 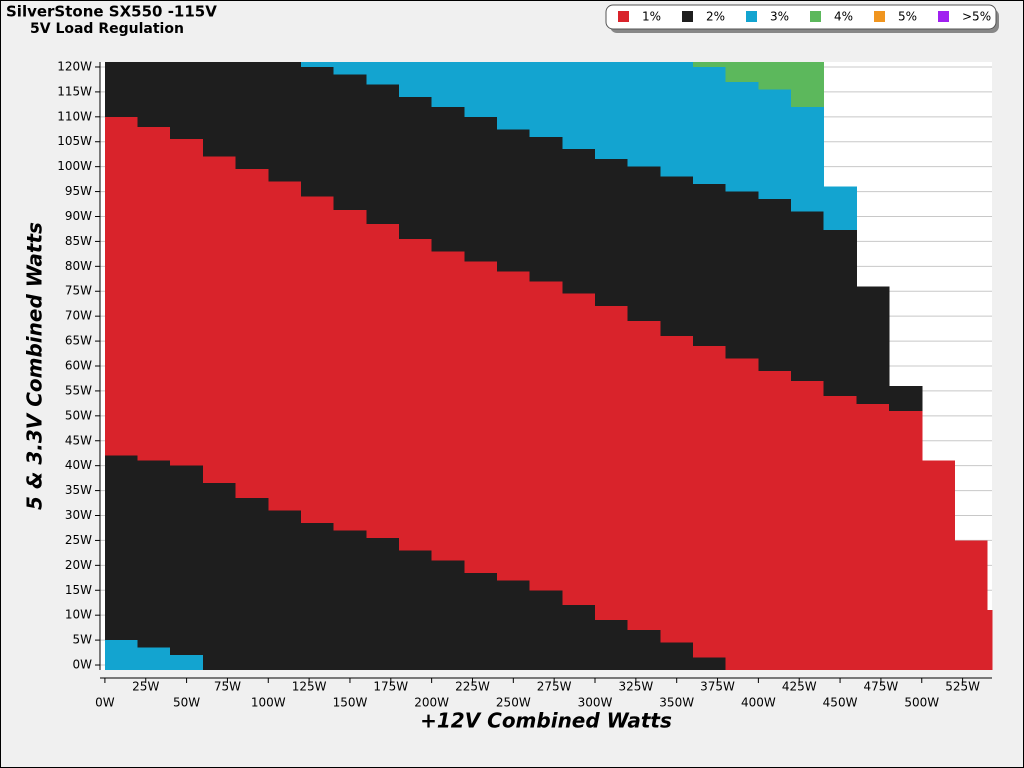 What do you see at coordinates (78, 366) in the screenshot?
I see `y-tick-label: 60W` at bounding box center [78, 366].